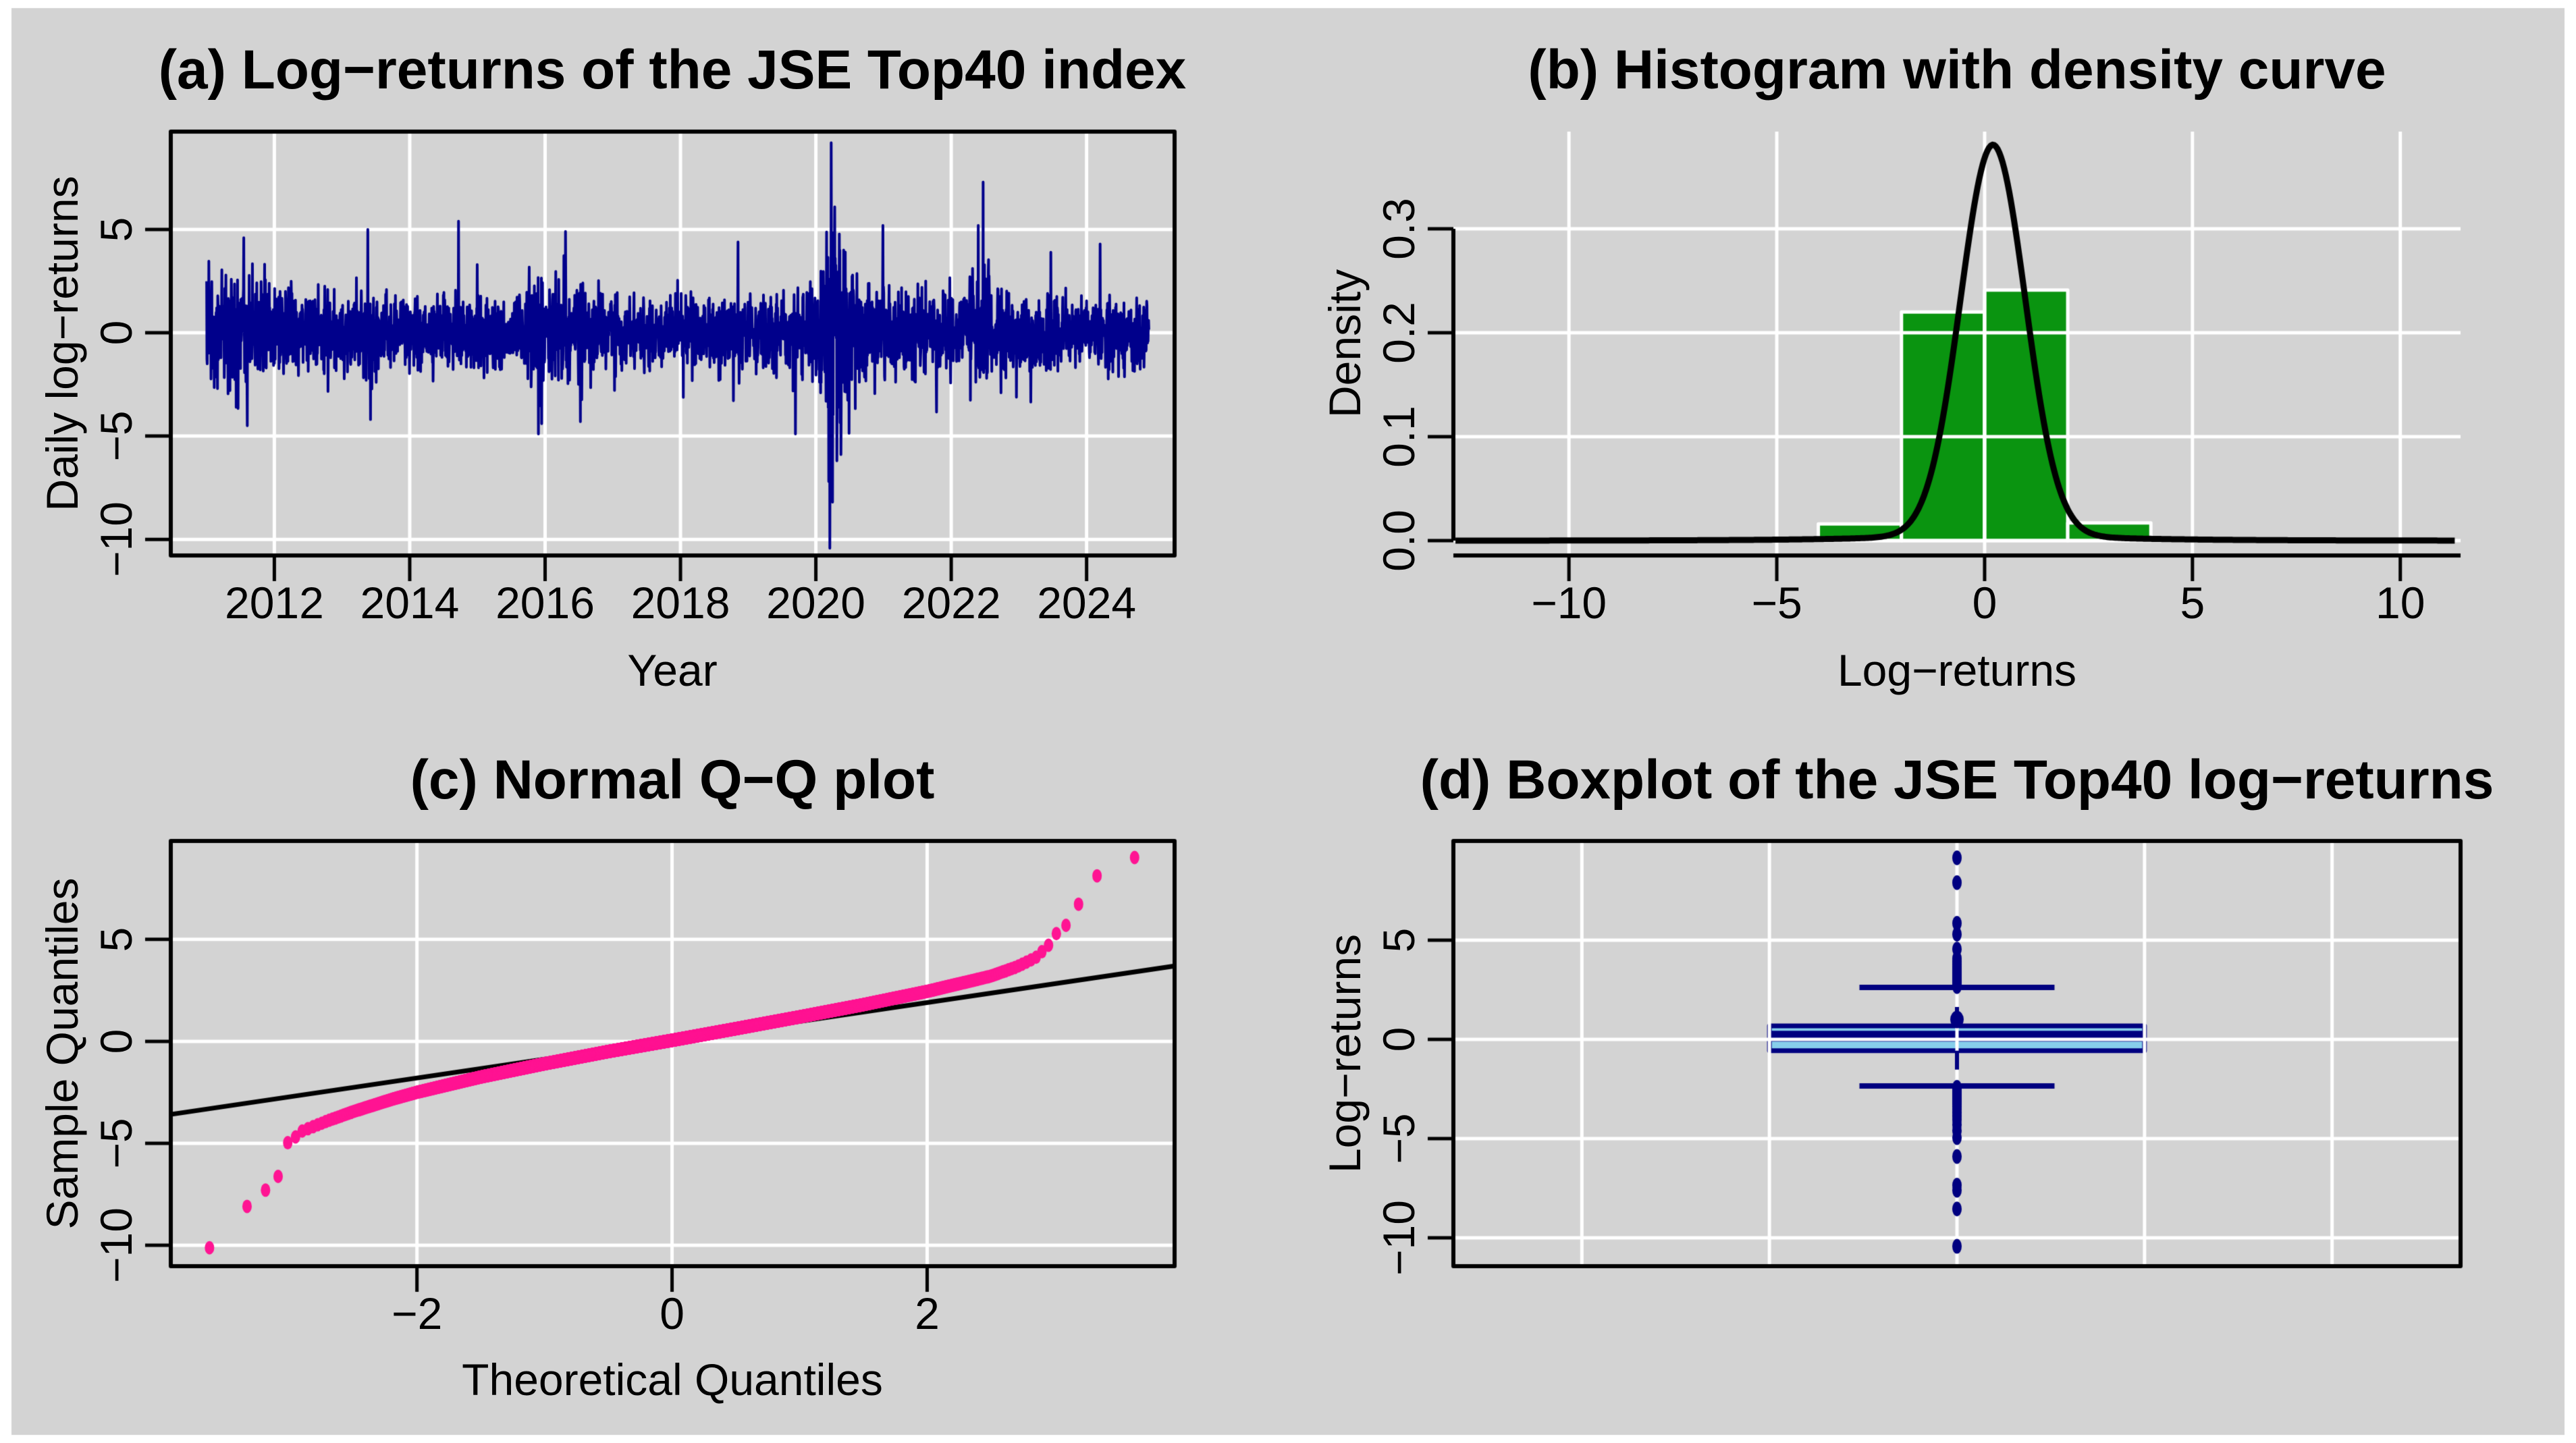  Describe the element at coordinates (62, 1053) in the screenshot. I see `panel-c-ylabel: Sample Quantiles` at that location.